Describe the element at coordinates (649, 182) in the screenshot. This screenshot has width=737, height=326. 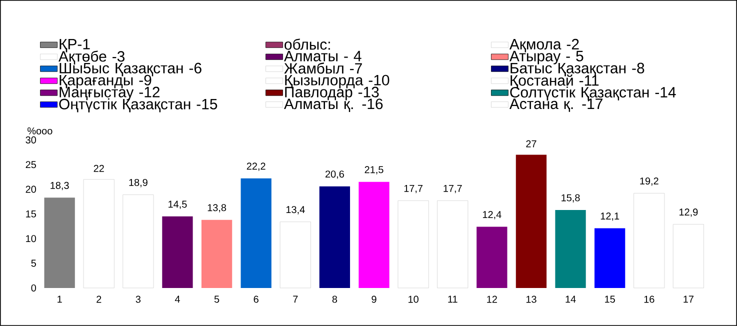
I see `data-label: 19,2` at that location.